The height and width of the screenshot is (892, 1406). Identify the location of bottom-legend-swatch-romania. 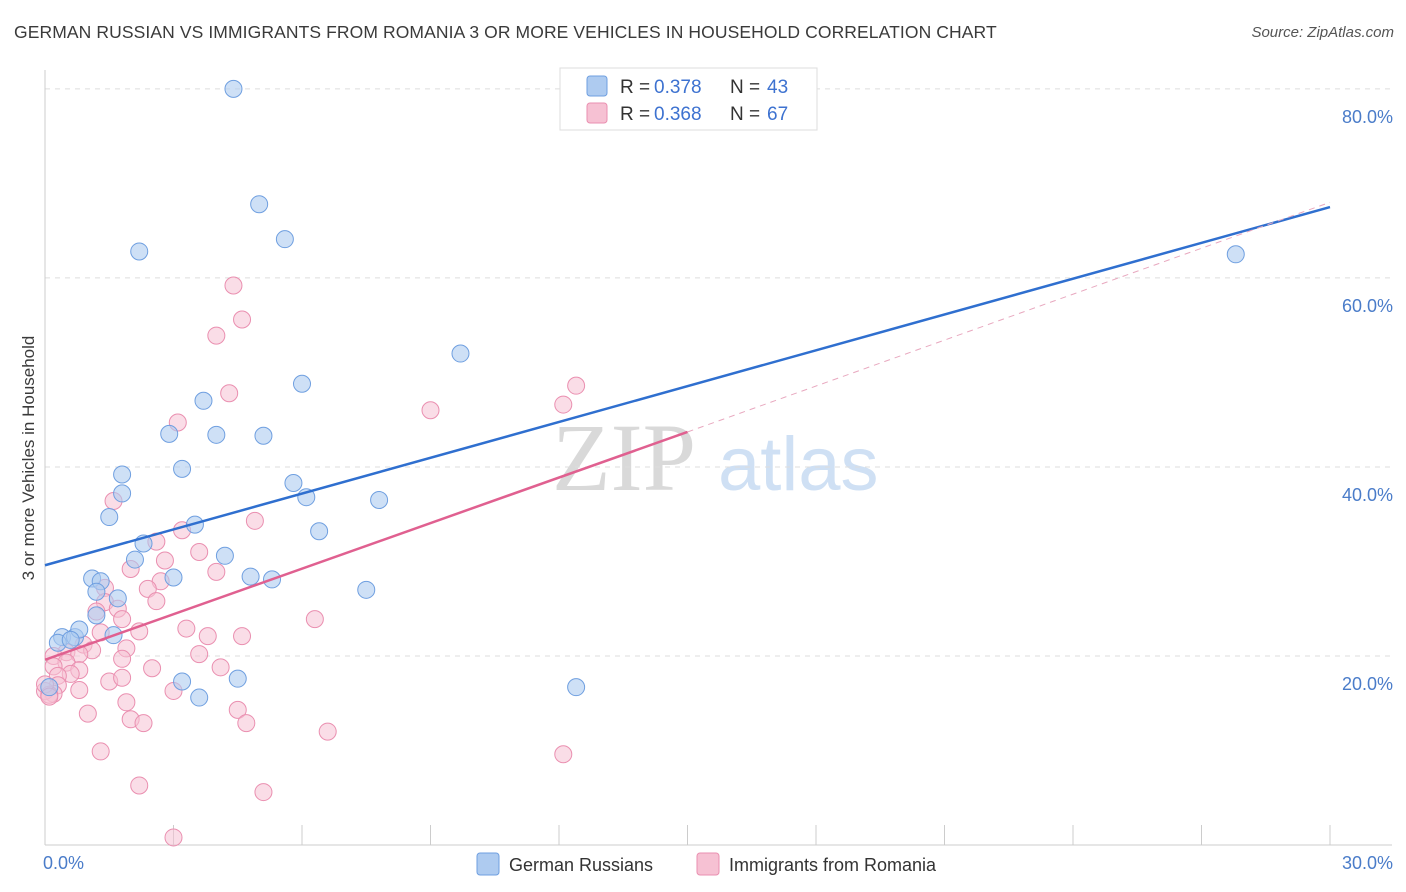
(708, 864).